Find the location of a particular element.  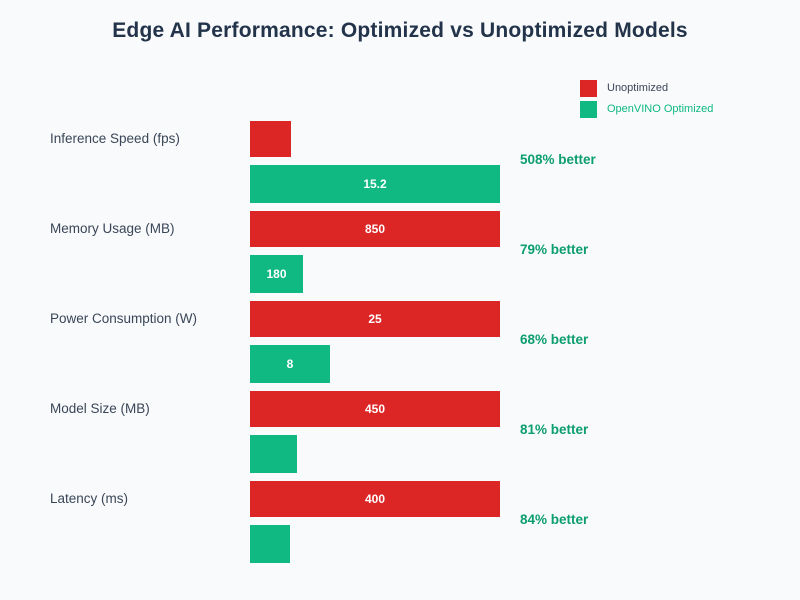

improvement-label: 68% better is located at coordinates (554, 339).